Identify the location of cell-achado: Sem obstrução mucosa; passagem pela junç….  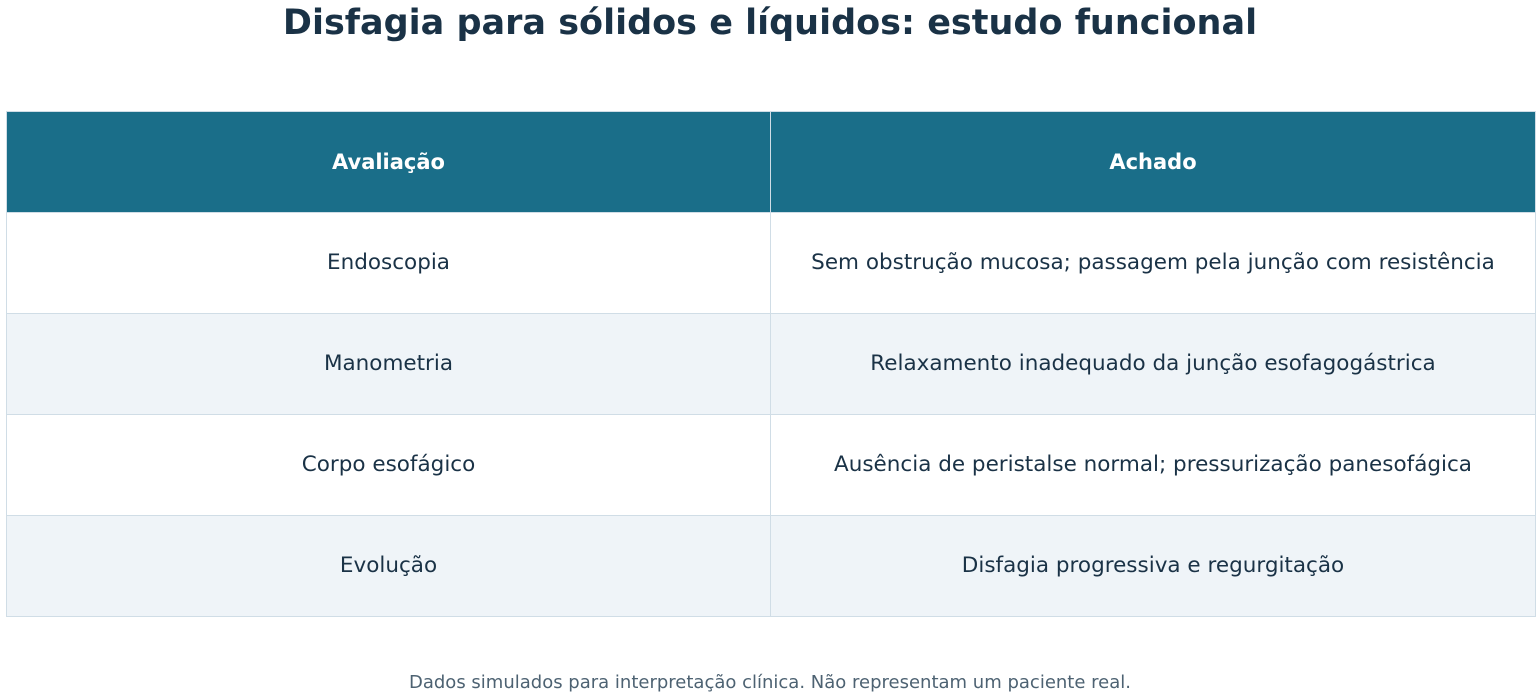
(1153, 263).